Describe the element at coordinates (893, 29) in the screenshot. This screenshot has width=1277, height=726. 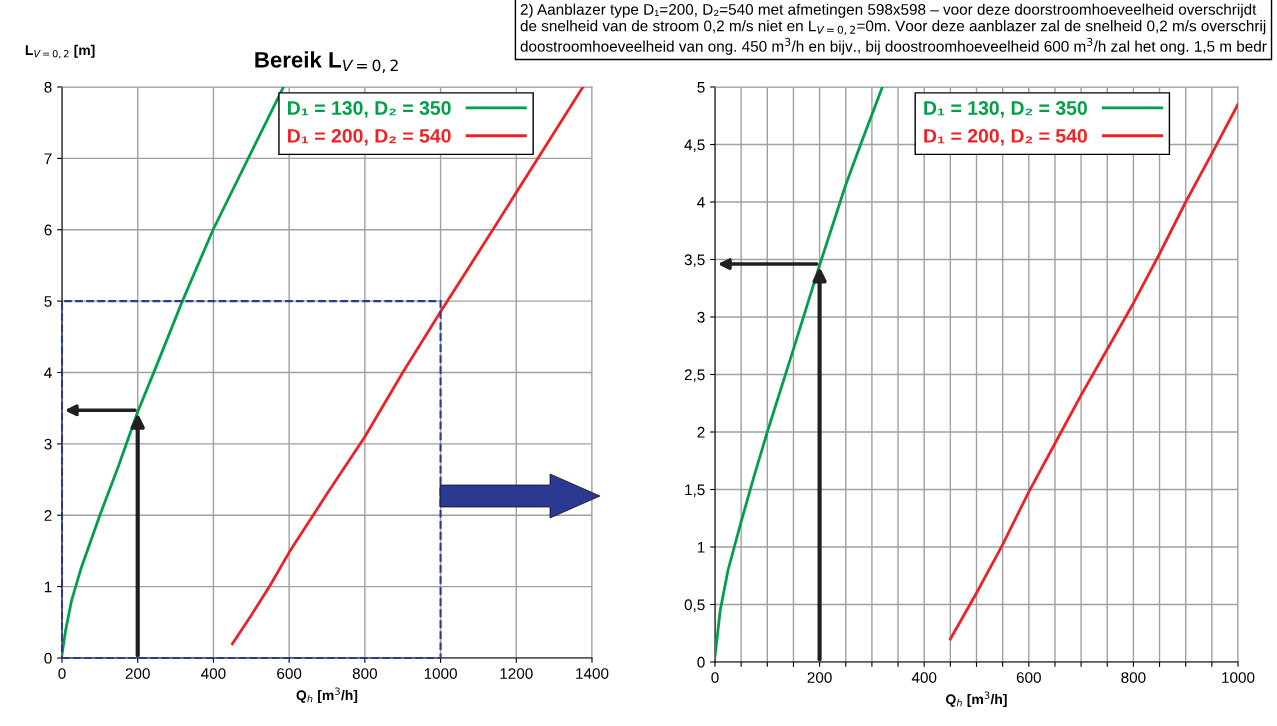
I see `text: 2) Aanblazer type D₁=200, D₂=540 met afmetingen 598x598 – voor deze doorstroomhoeveelheid overschrijdt de snelheid van de stroom 0,2 m/s niet en L$_{V=0,2}$=0m. Voor deze aanblazer zal de snelheid 0,2 m/s overschrij doostroomhoeveelheid van ong. 450 m$^{3}$/h en bijv., bij doostroomhoeveelheid 600 m$^{3}$/h zal het ong. 1,5 m bedr` at that location.